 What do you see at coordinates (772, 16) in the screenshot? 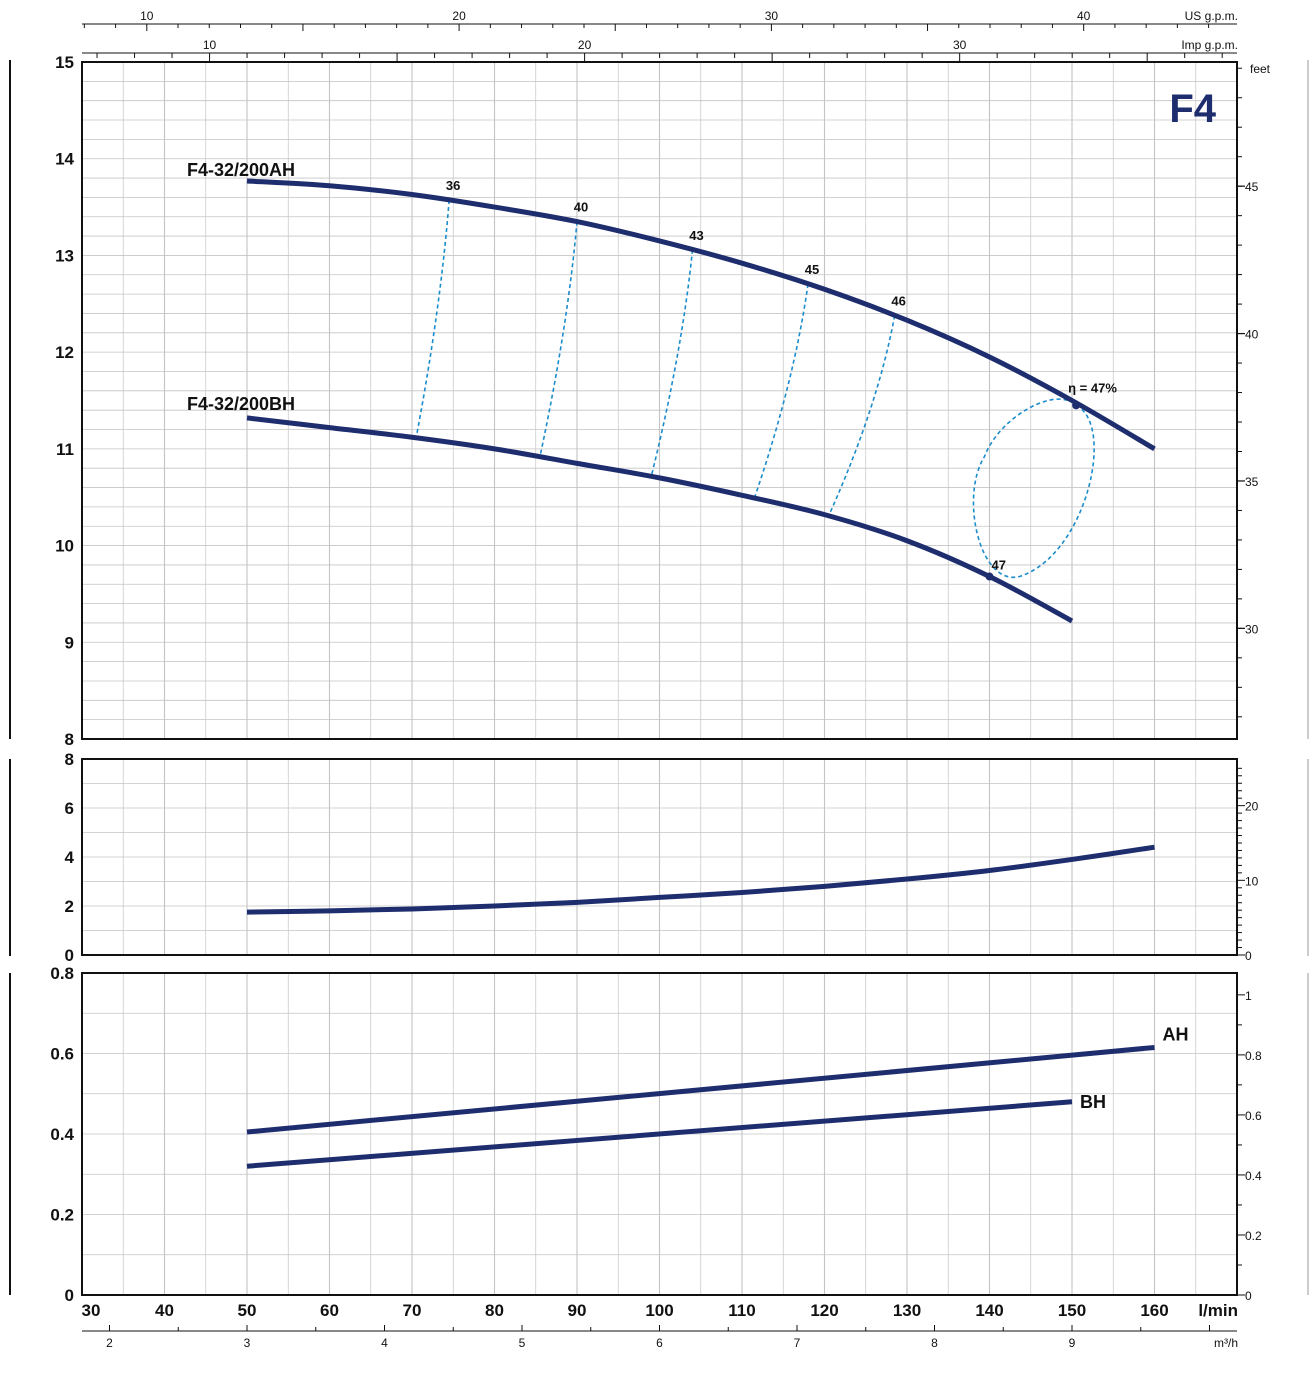
I see `us-gpm-tick-label: 30` at bounding box center [772, 16].